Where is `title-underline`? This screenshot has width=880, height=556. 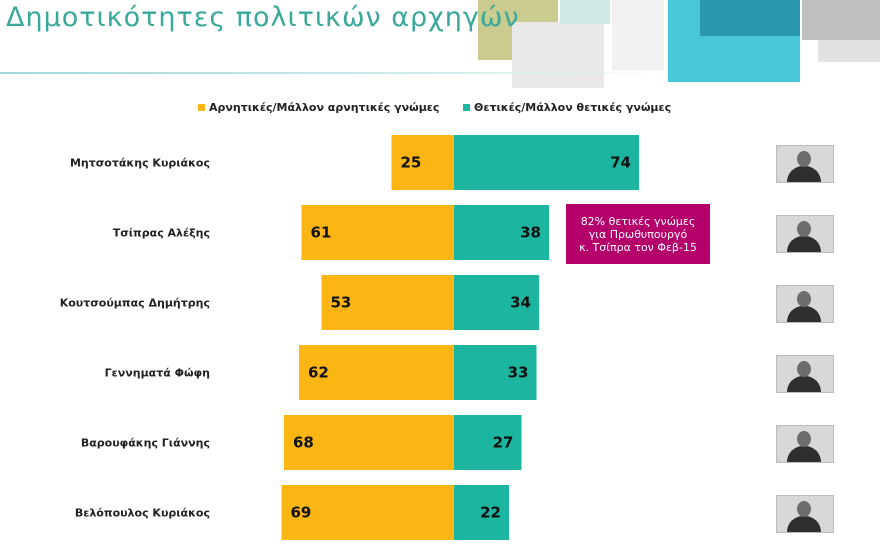
title-underline is located at coordinates (330, 73).